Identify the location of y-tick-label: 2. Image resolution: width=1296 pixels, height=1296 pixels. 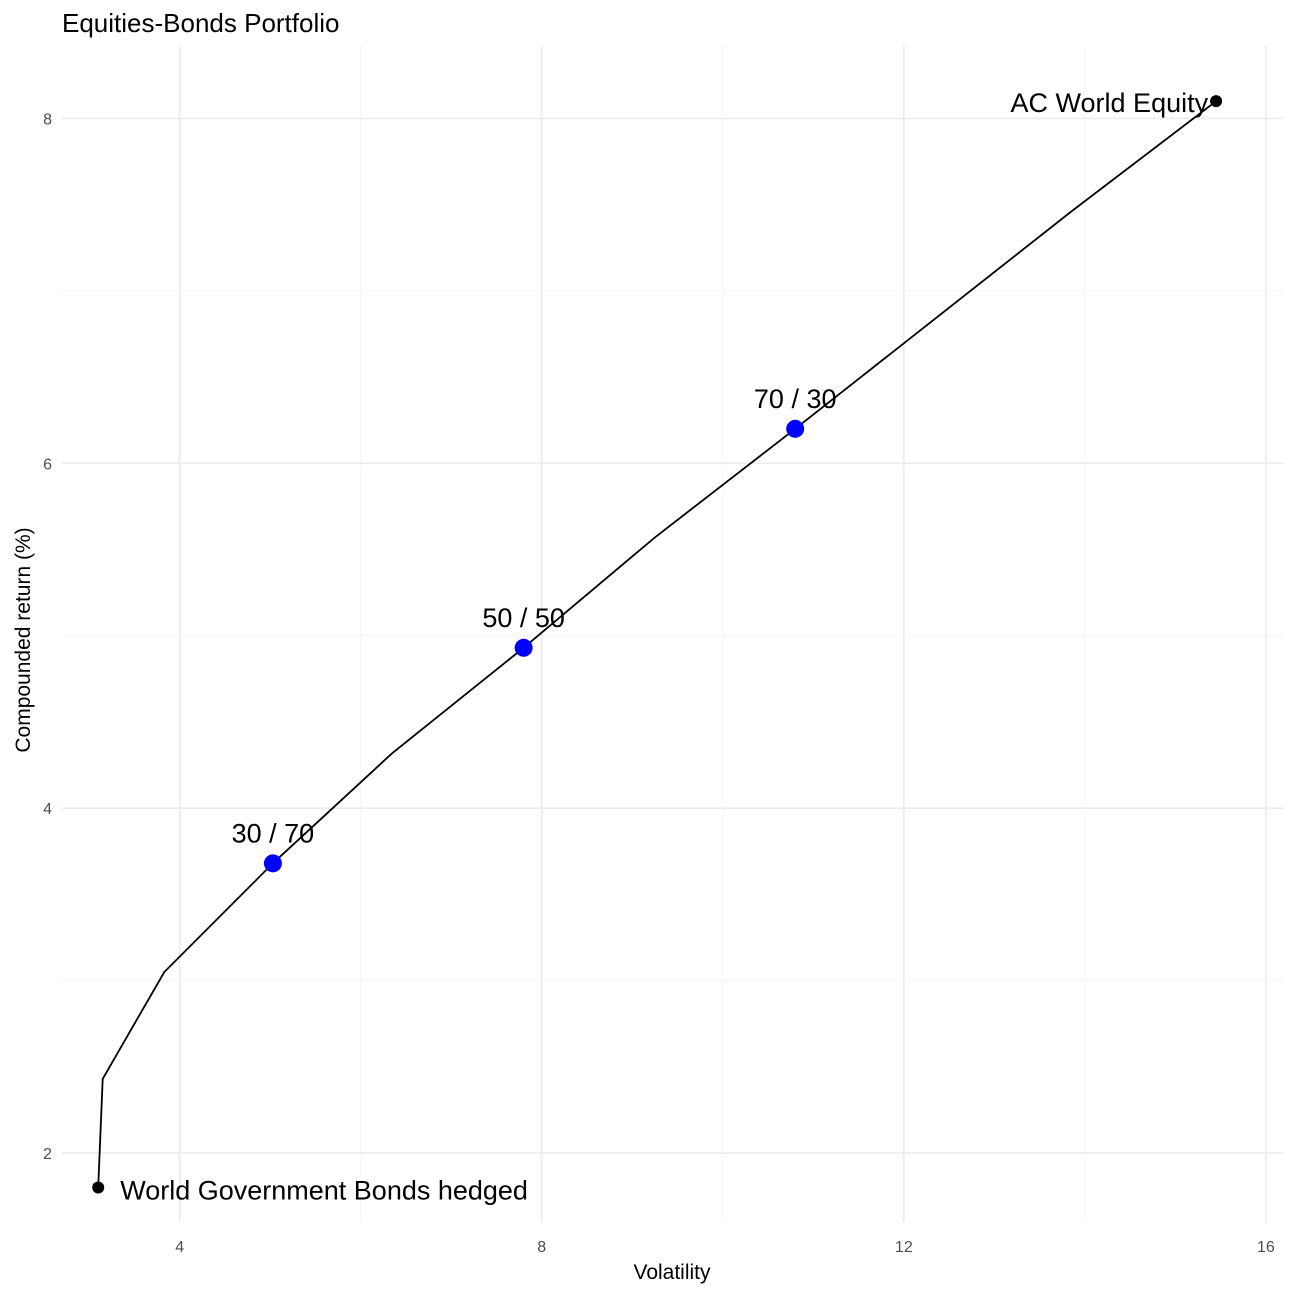
(47, 1154).